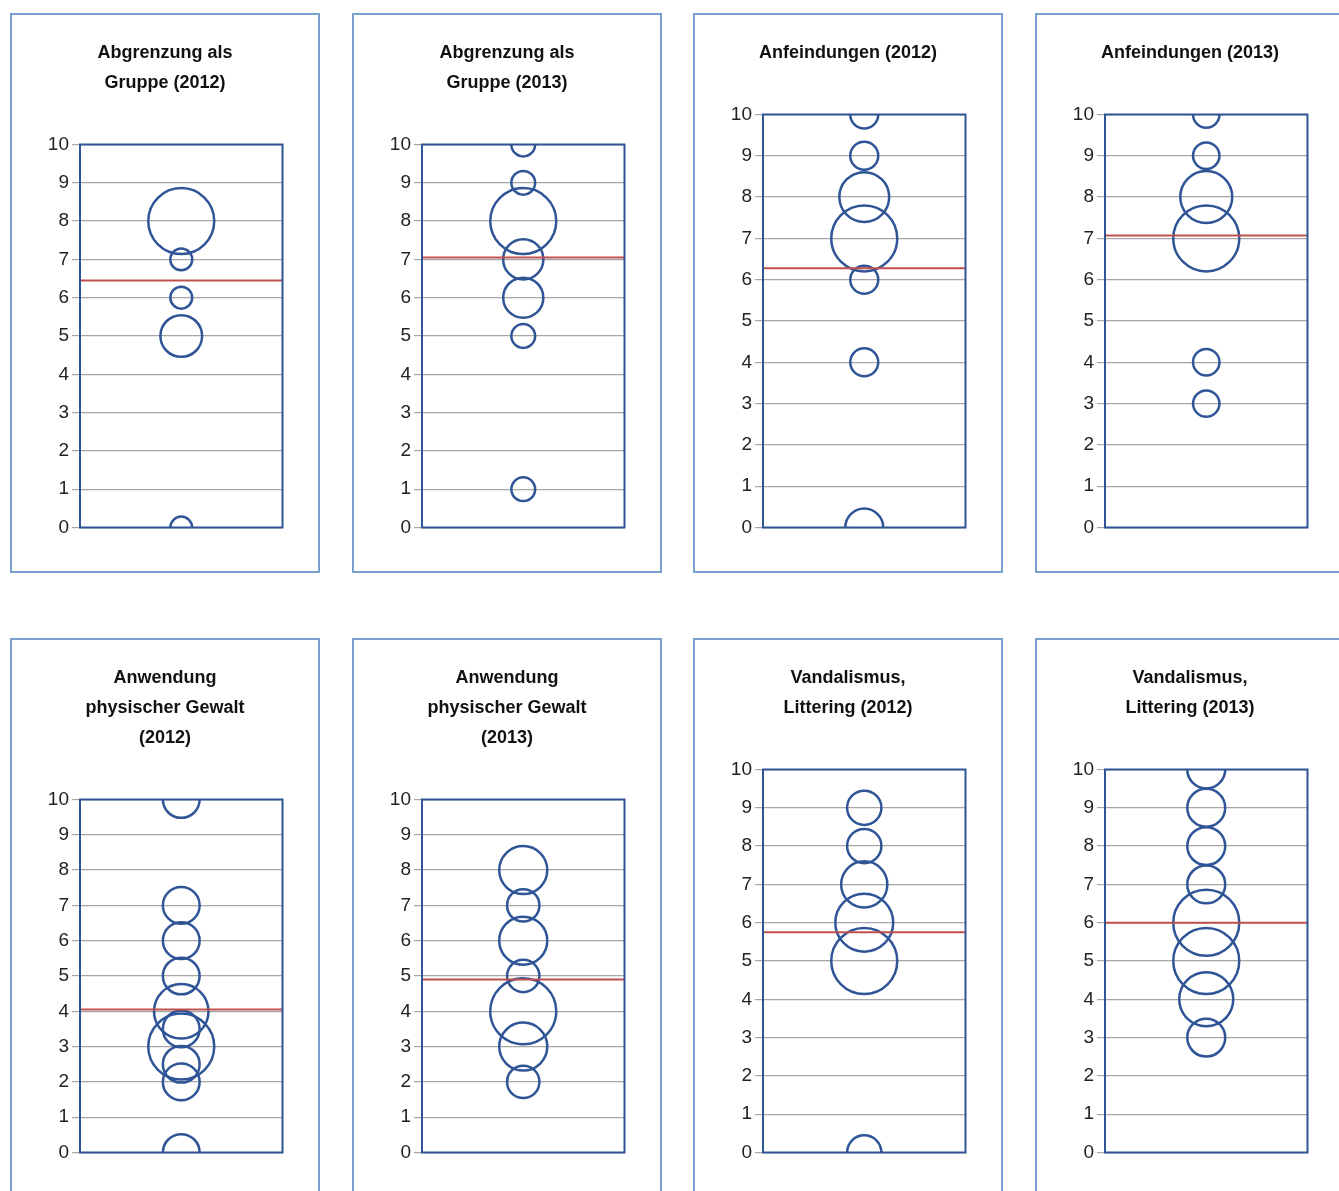 This screenshot has width=1339, height=1191. What do you see at coordinates (165, 707) in the screenshot?
I see `chart-title: Anwendung physischer Gewalt (2012)` at bounding box center [165, 707].